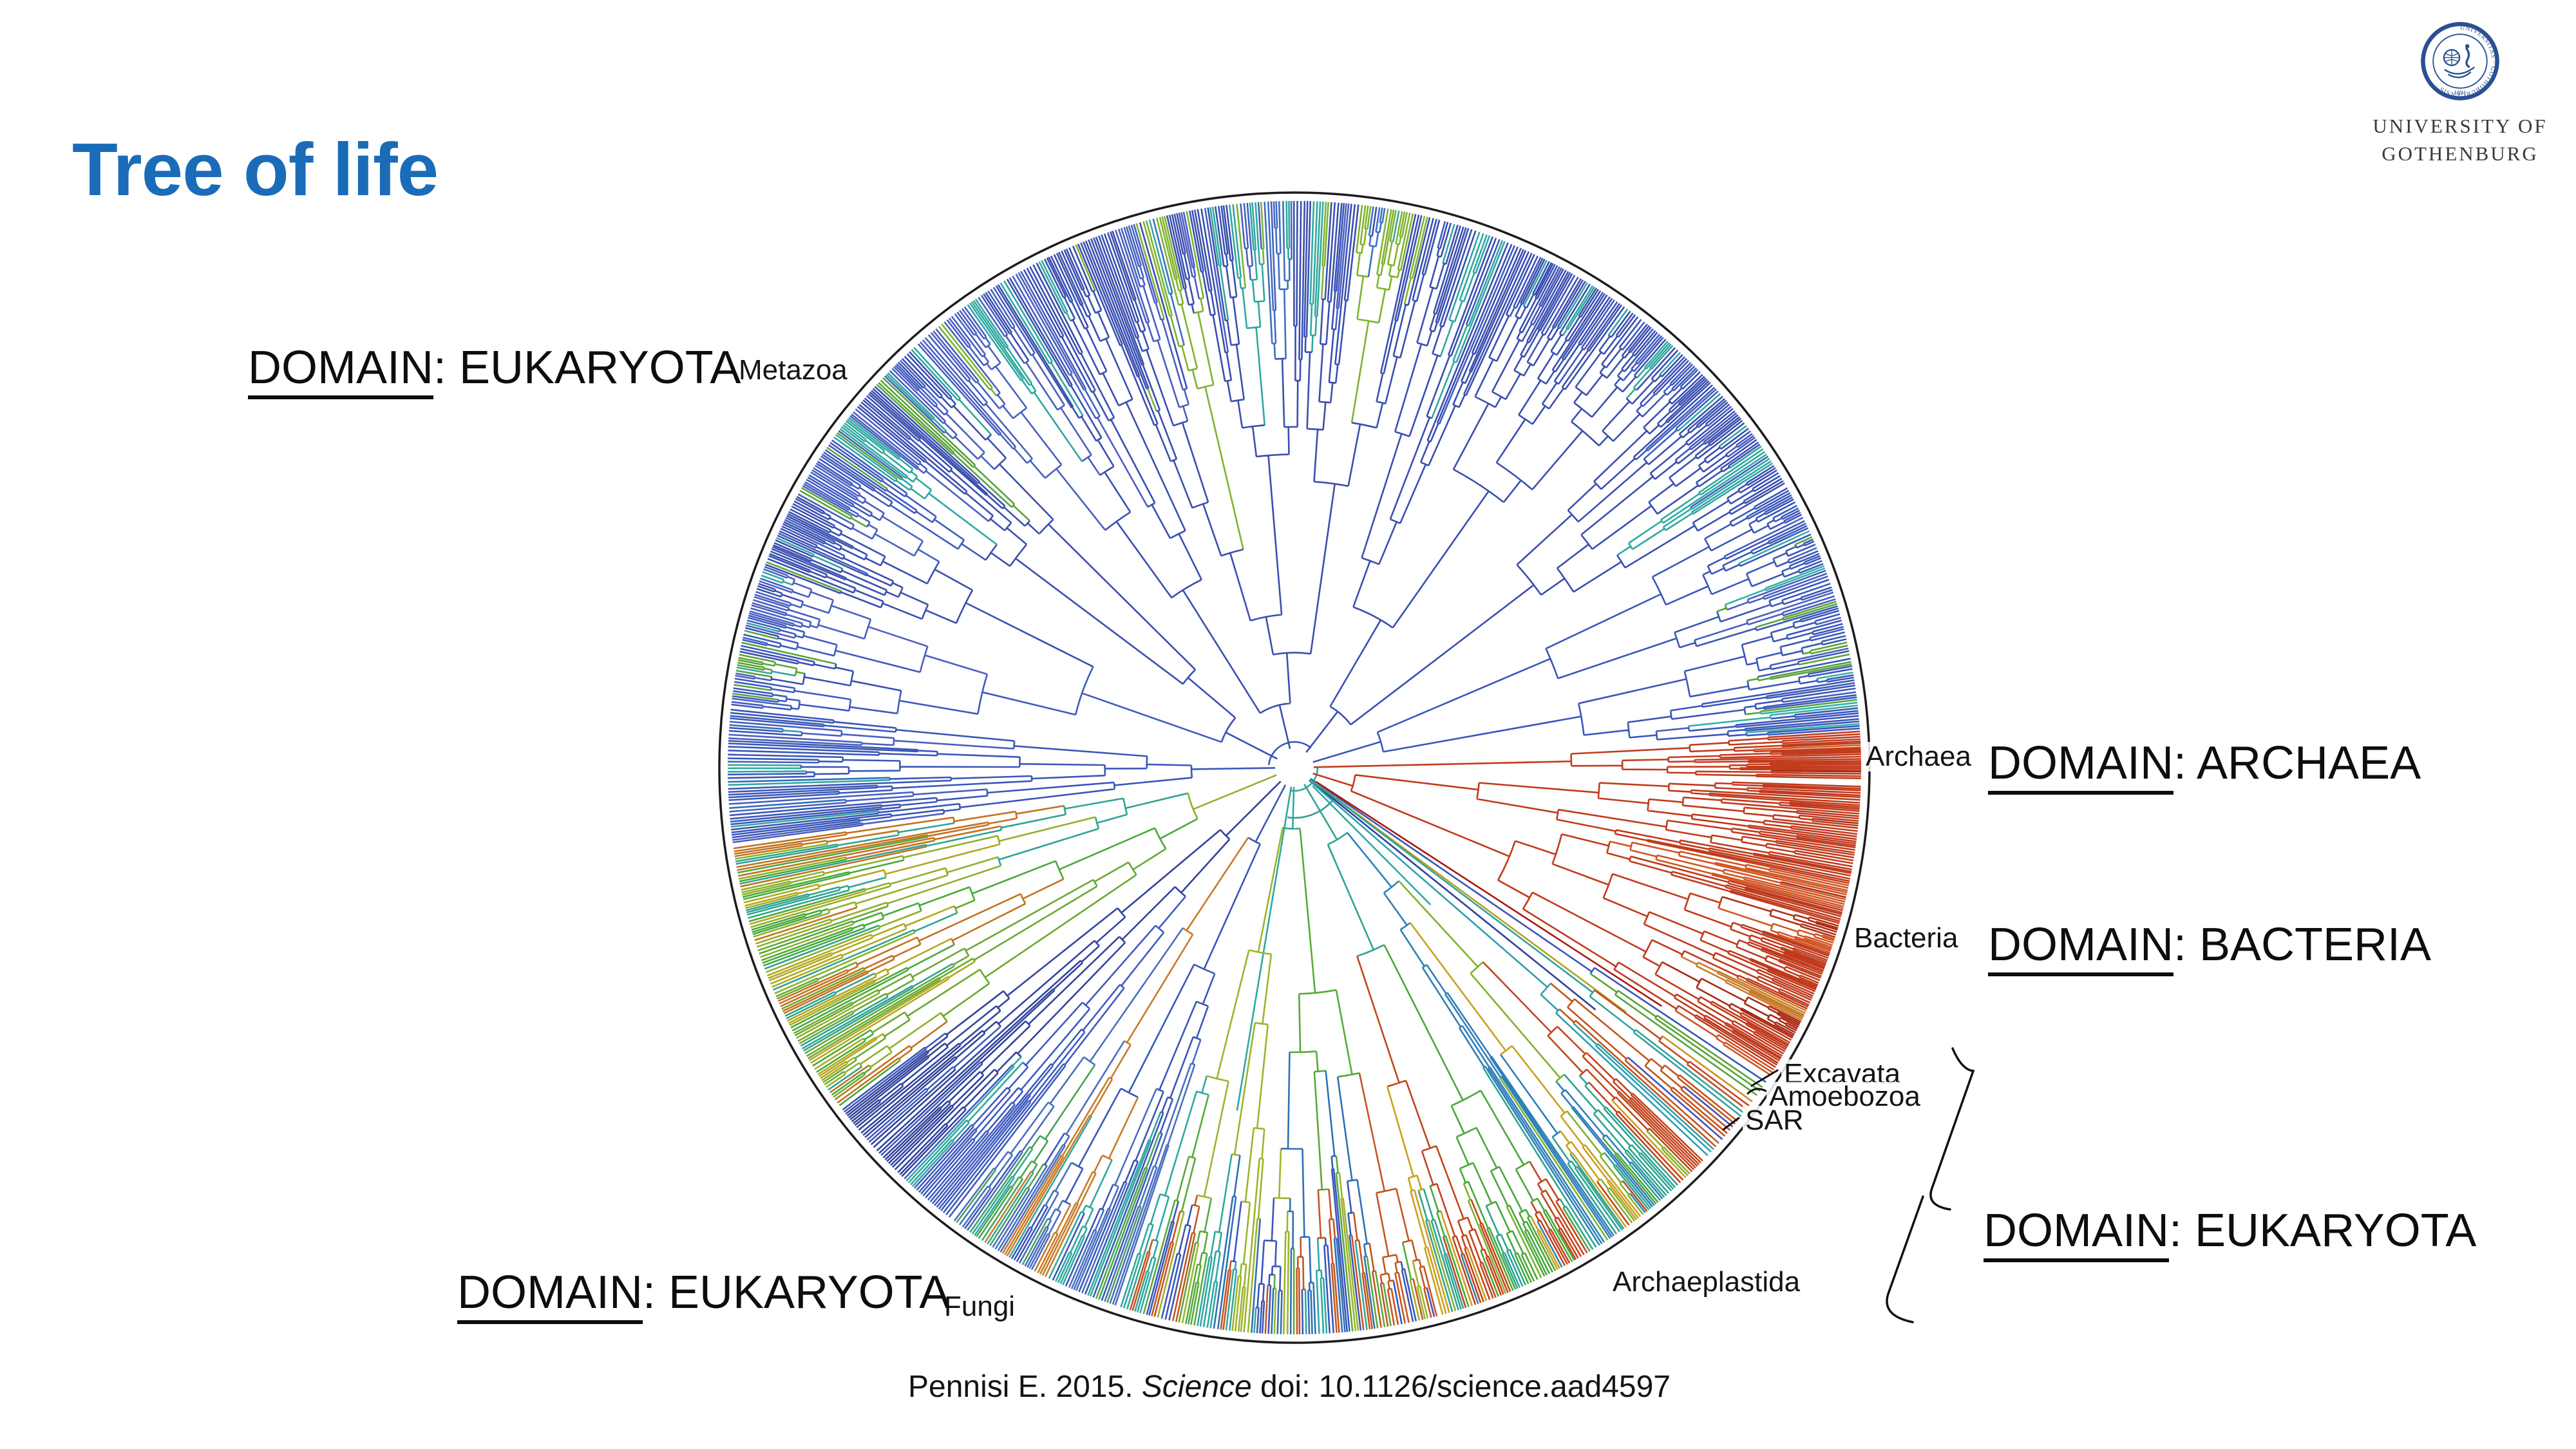  What do you see at coordinates (1025, 1387) in the screenshot?
I see `citation-prefix: Pennisi E. 2015.` at bounding box center [1025, 1387].